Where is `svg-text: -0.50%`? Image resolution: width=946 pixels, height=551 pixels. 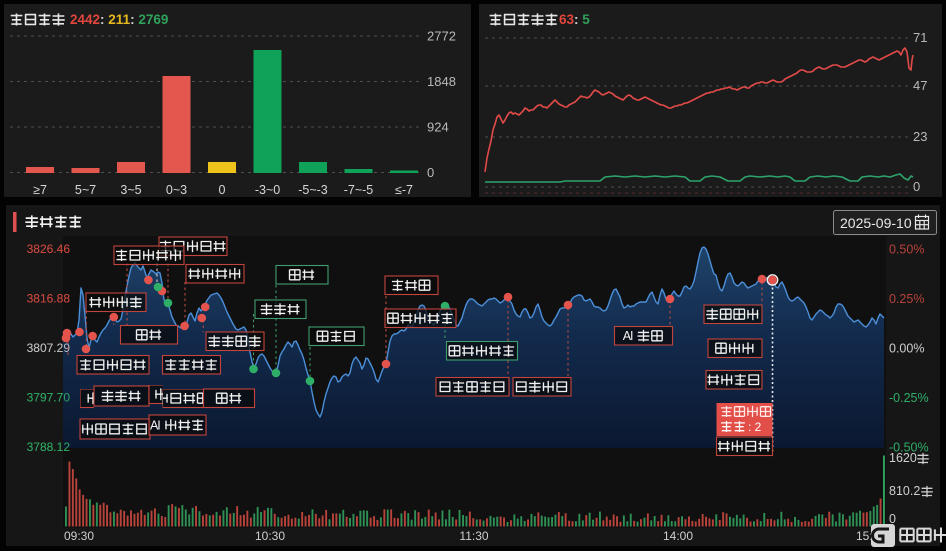
svg-text: -0.50% is located at coordinates (909, 448).